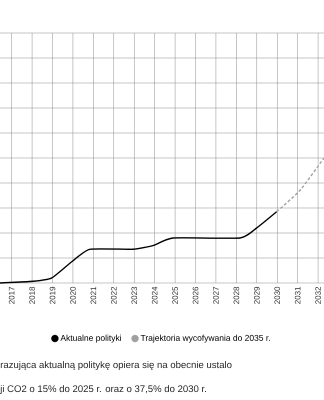 The height and width of the screenshot is (400, 324). What do you see at coordinates (90, 338) in the screenshot?
I see `legend-label: Aktualne polityki` at bounding box center [90, 338].